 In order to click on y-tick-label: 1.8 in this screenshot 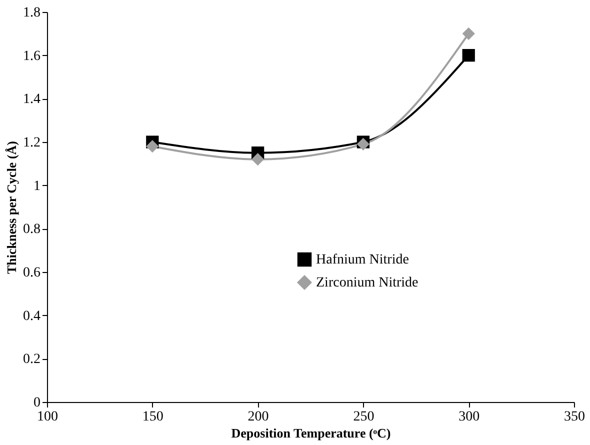, I will do `click(31, 13)`.